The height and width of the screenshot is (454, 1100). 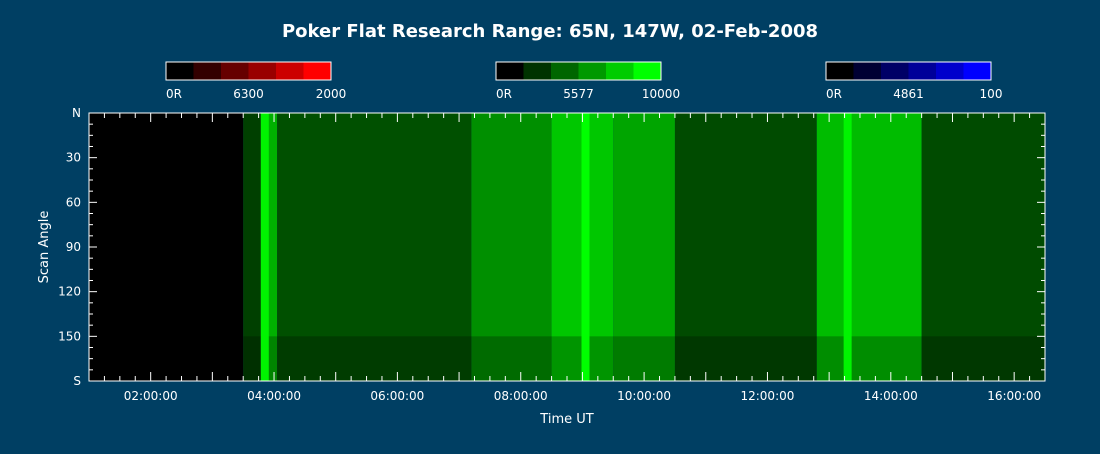 What do you see at coordinates (166, 247) in the screenshot?
I see `no-data-region` at bounding box center [166, 247].